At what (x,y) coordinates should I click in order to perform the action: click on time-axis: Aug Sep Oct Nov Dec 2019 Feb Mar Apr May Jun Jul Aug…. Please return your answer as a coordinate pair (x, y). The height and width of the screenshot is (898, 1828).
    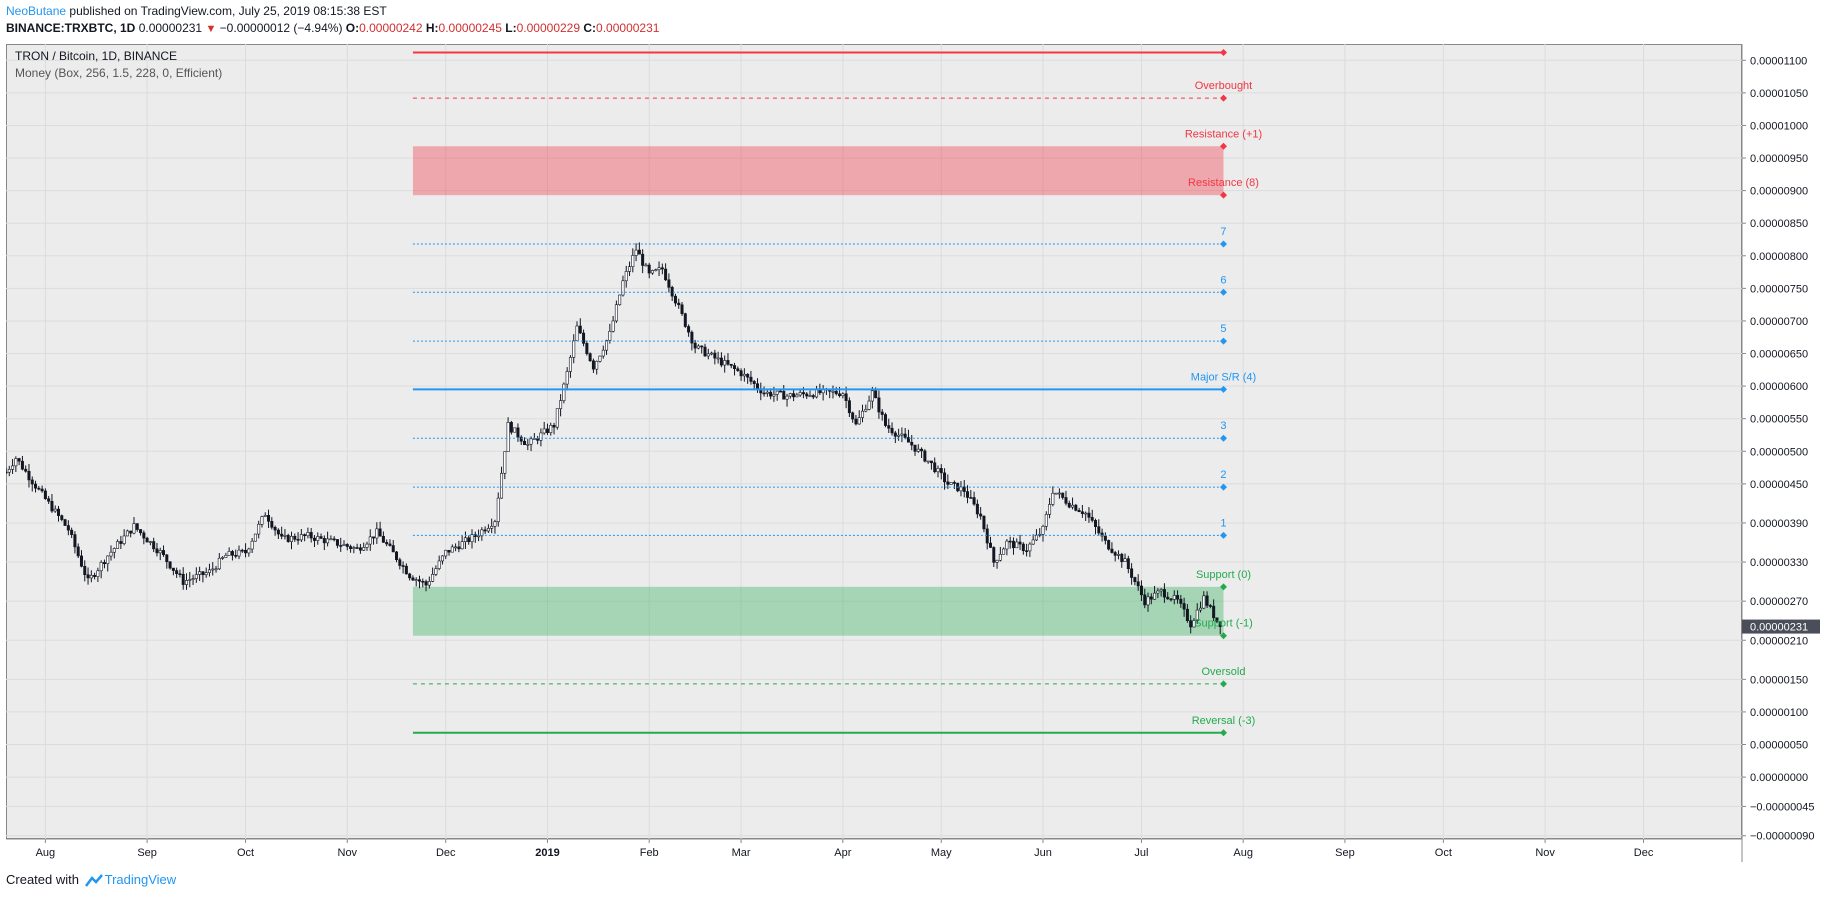
    Looking at the image, I should click on (845, 849).